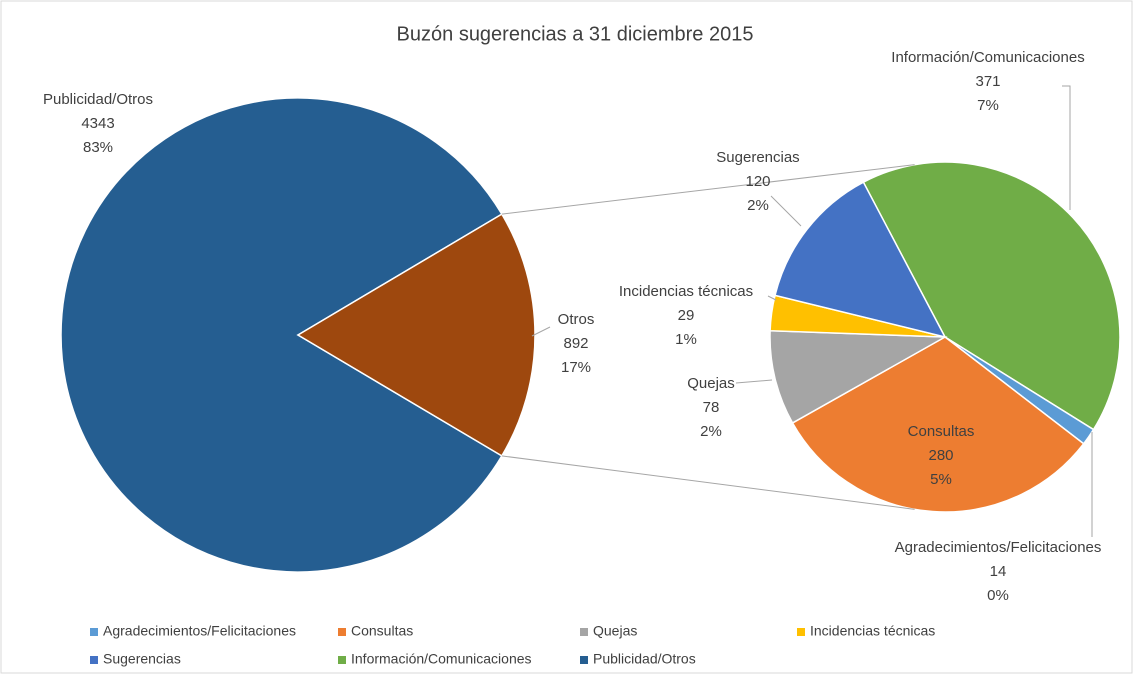 Image resolution: width=1134 pixels, height=674 pixels. Describe the element at coordinates (987, 57) in the screenshot. I see `data-label-name: Información/Comunicaciones` at that location.